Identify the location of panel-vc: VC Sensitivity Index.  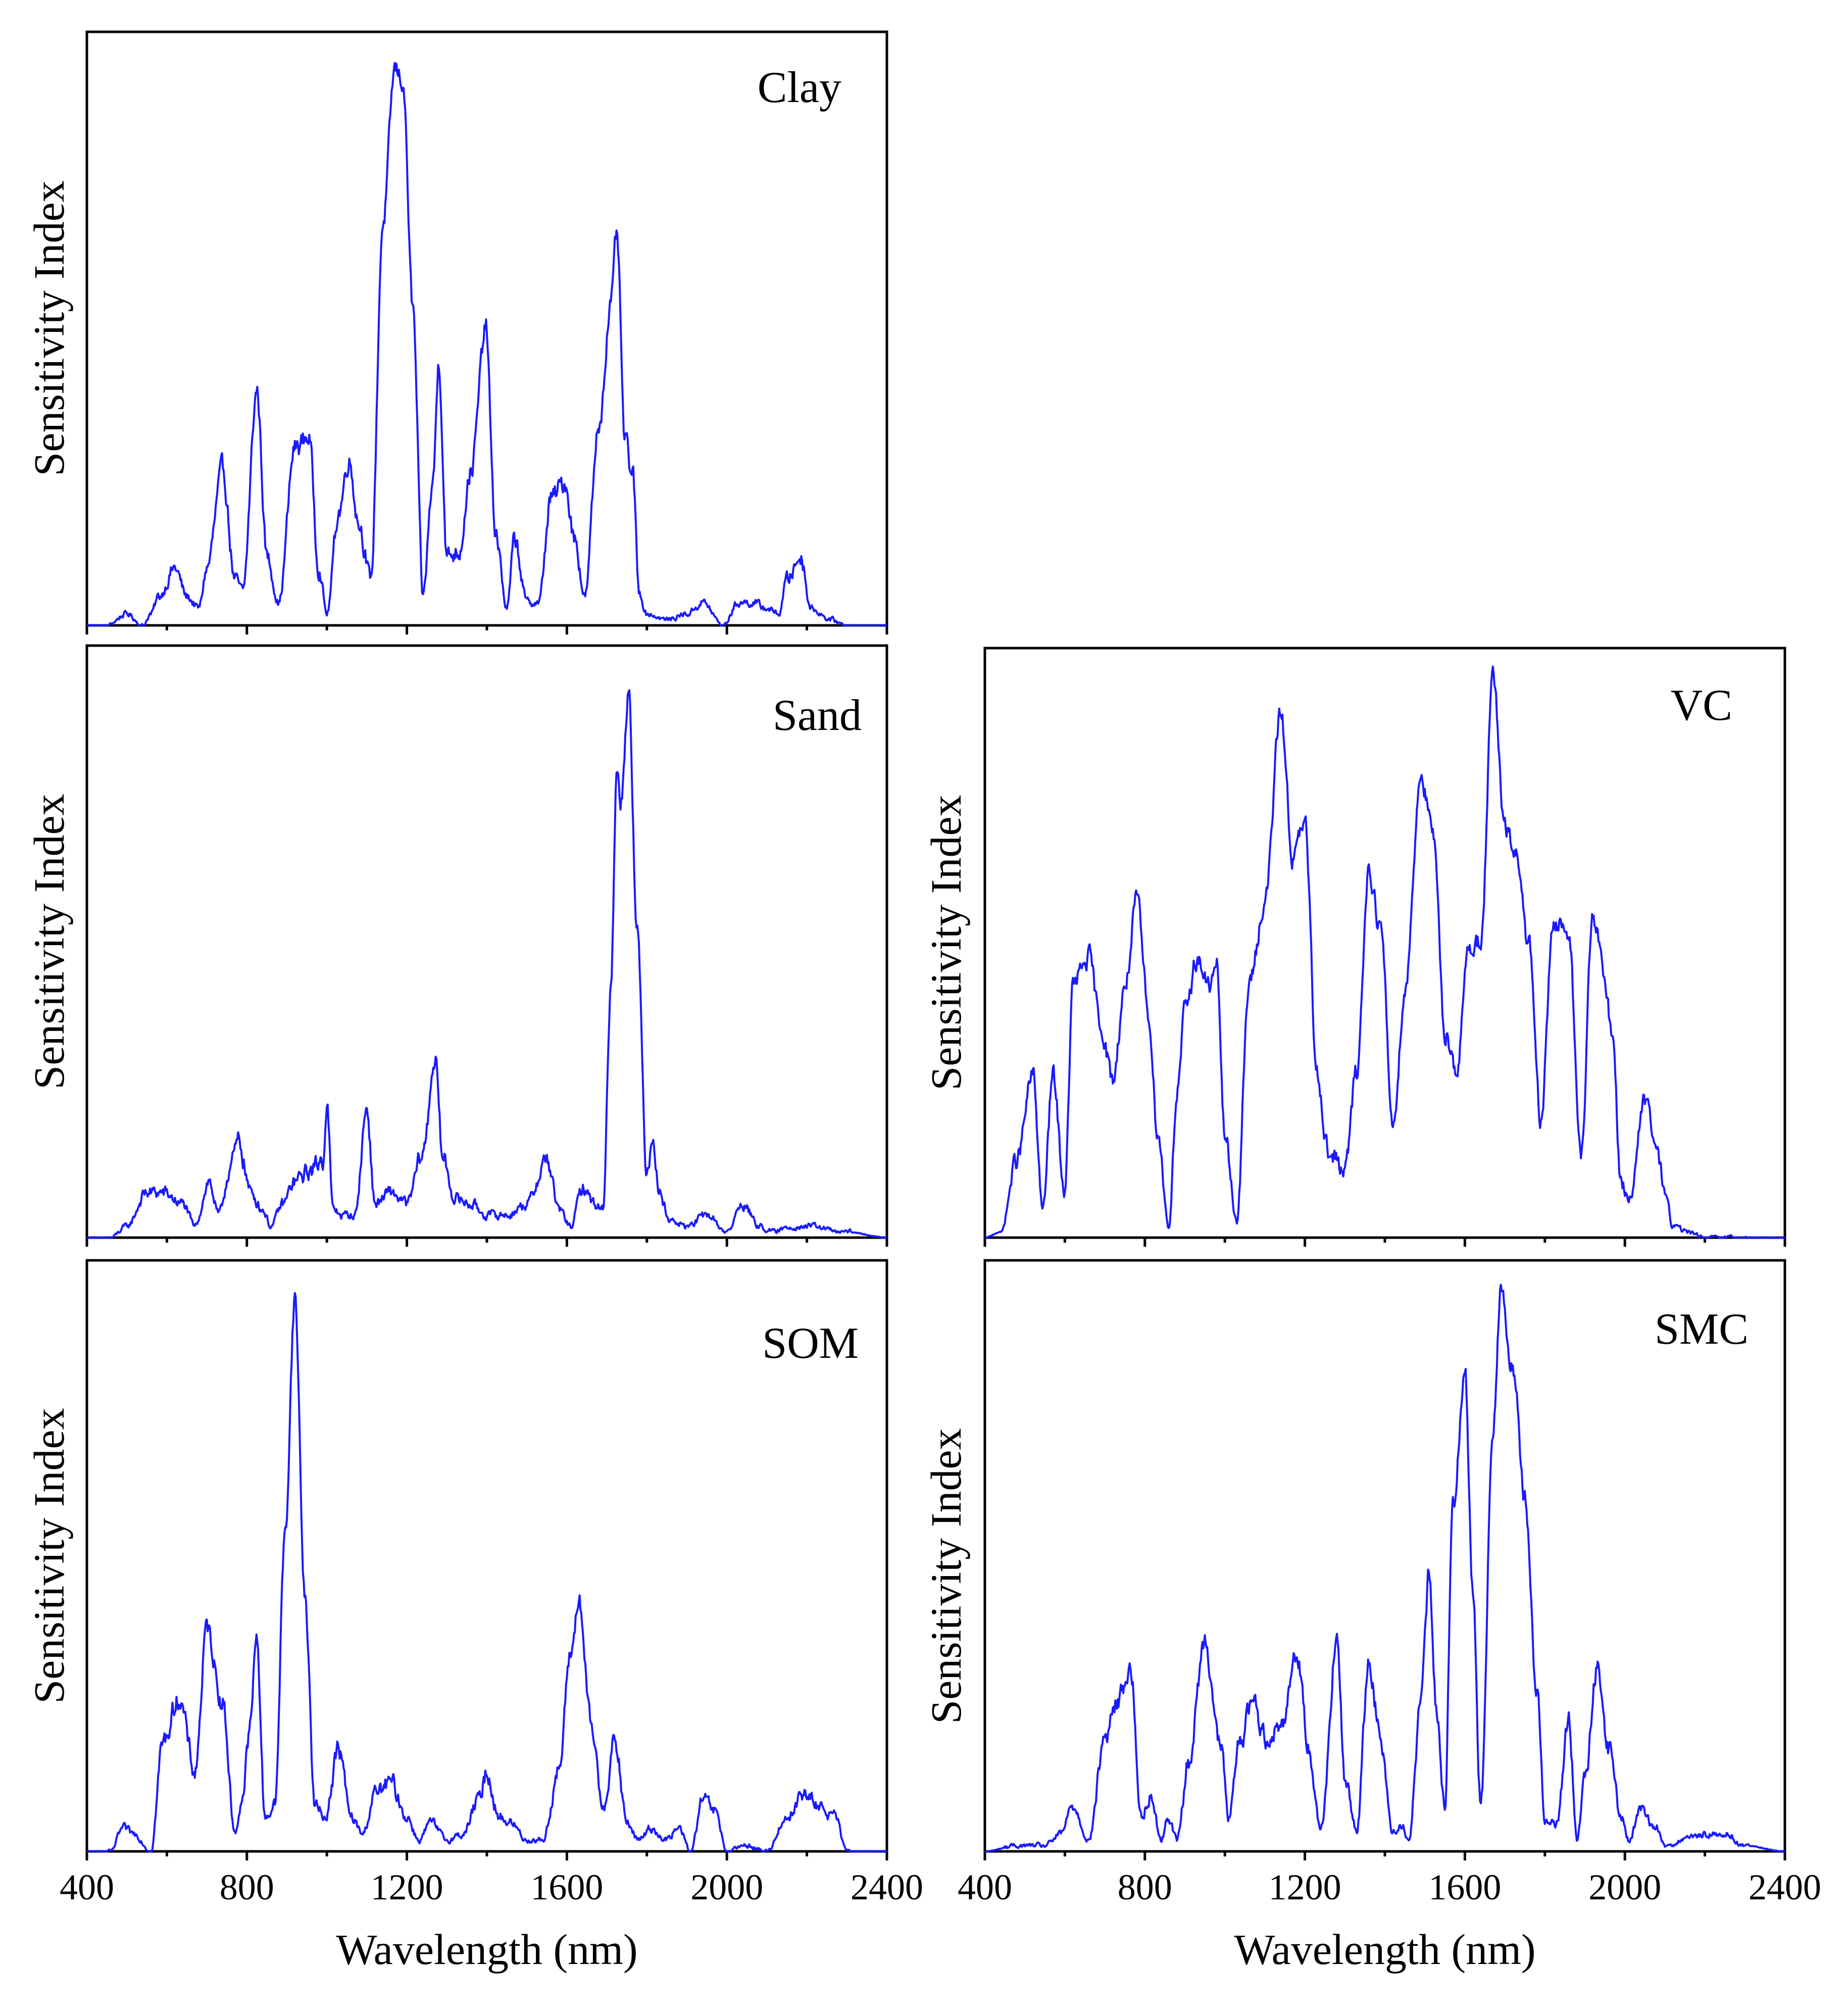
(1354, 947).